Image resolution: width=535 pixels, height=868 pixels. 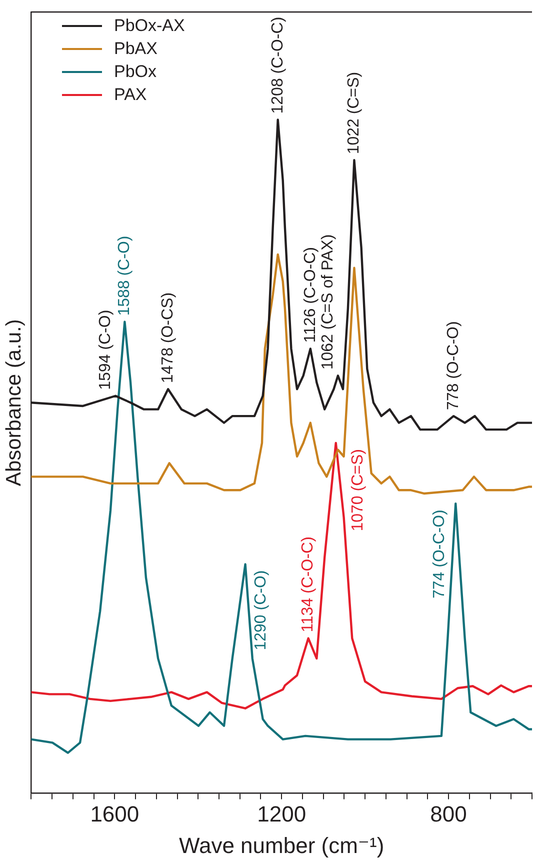 I want to click on annotation: 1126 (C-O-C), so click(x=310, y=295).